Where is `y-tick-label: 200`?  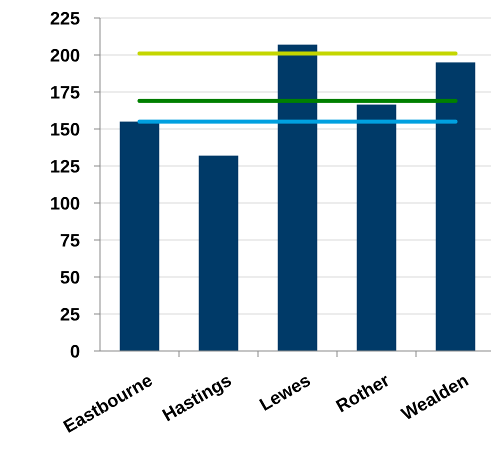 y-tick-label: 200 is located at coordinates (65, 55).